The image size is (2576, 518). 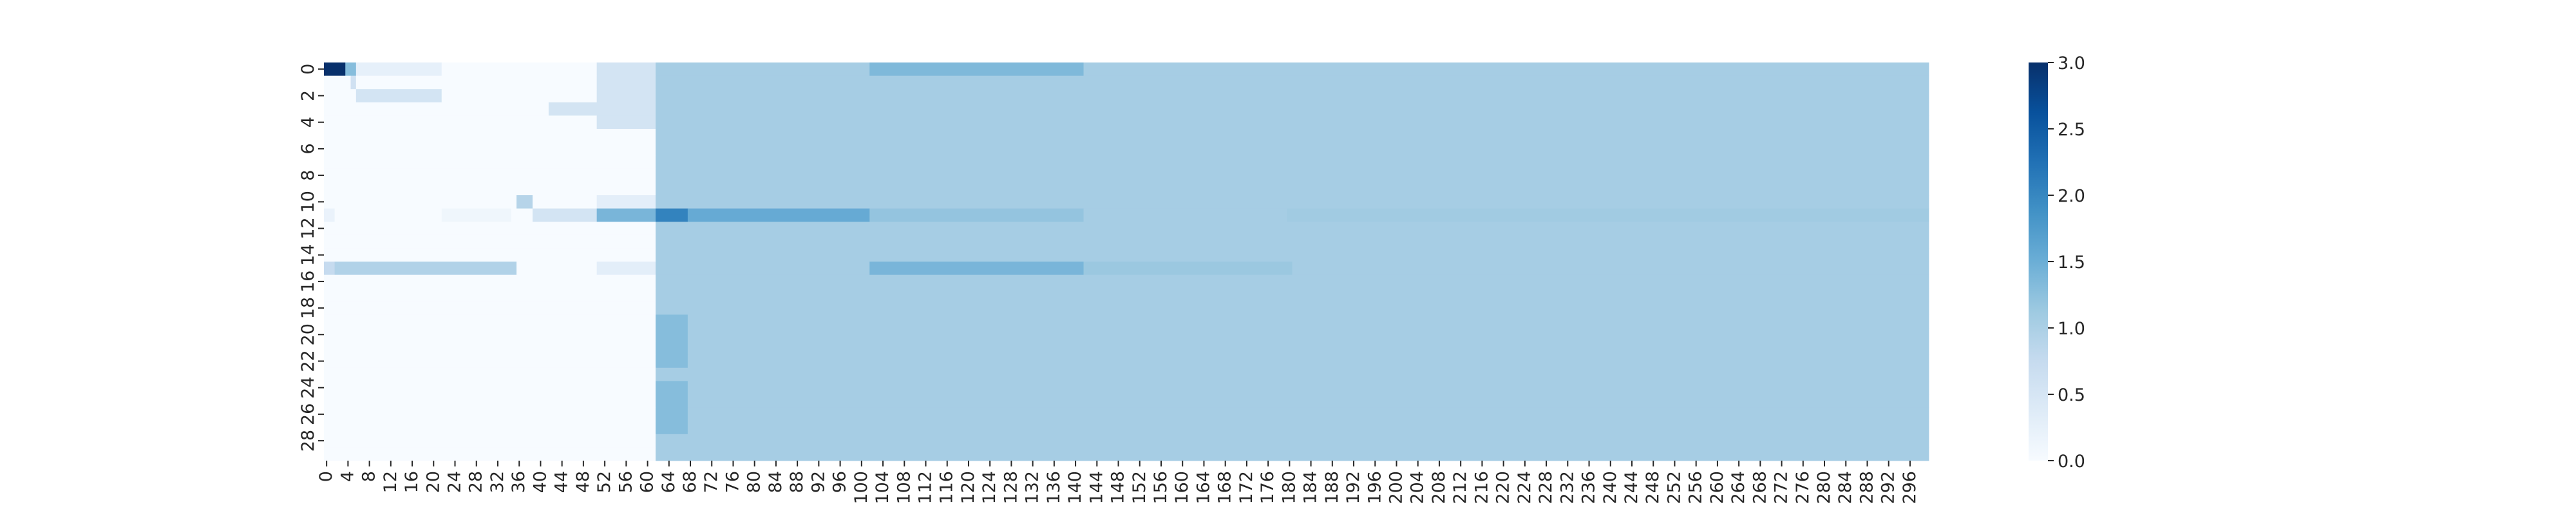 I want to click on x-tick-label: 248, so click(x=1653, y=488).